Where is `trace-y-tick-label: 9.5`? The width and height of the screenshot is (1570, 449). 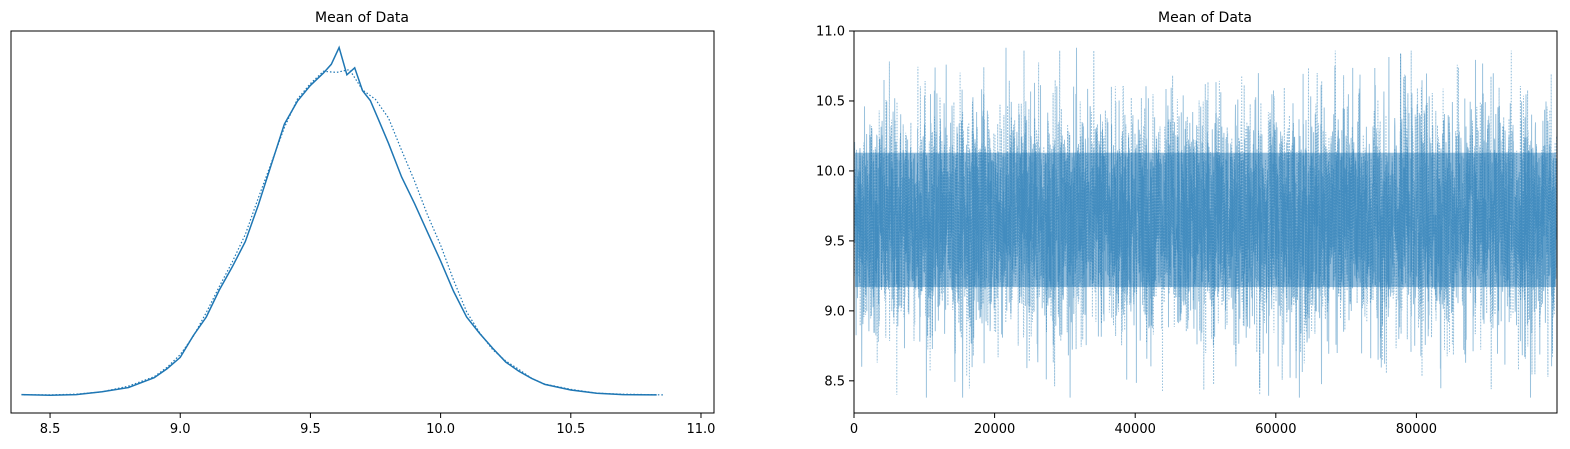
trace-y-tick-label: 9.5 is located at coordinates (834, 241).